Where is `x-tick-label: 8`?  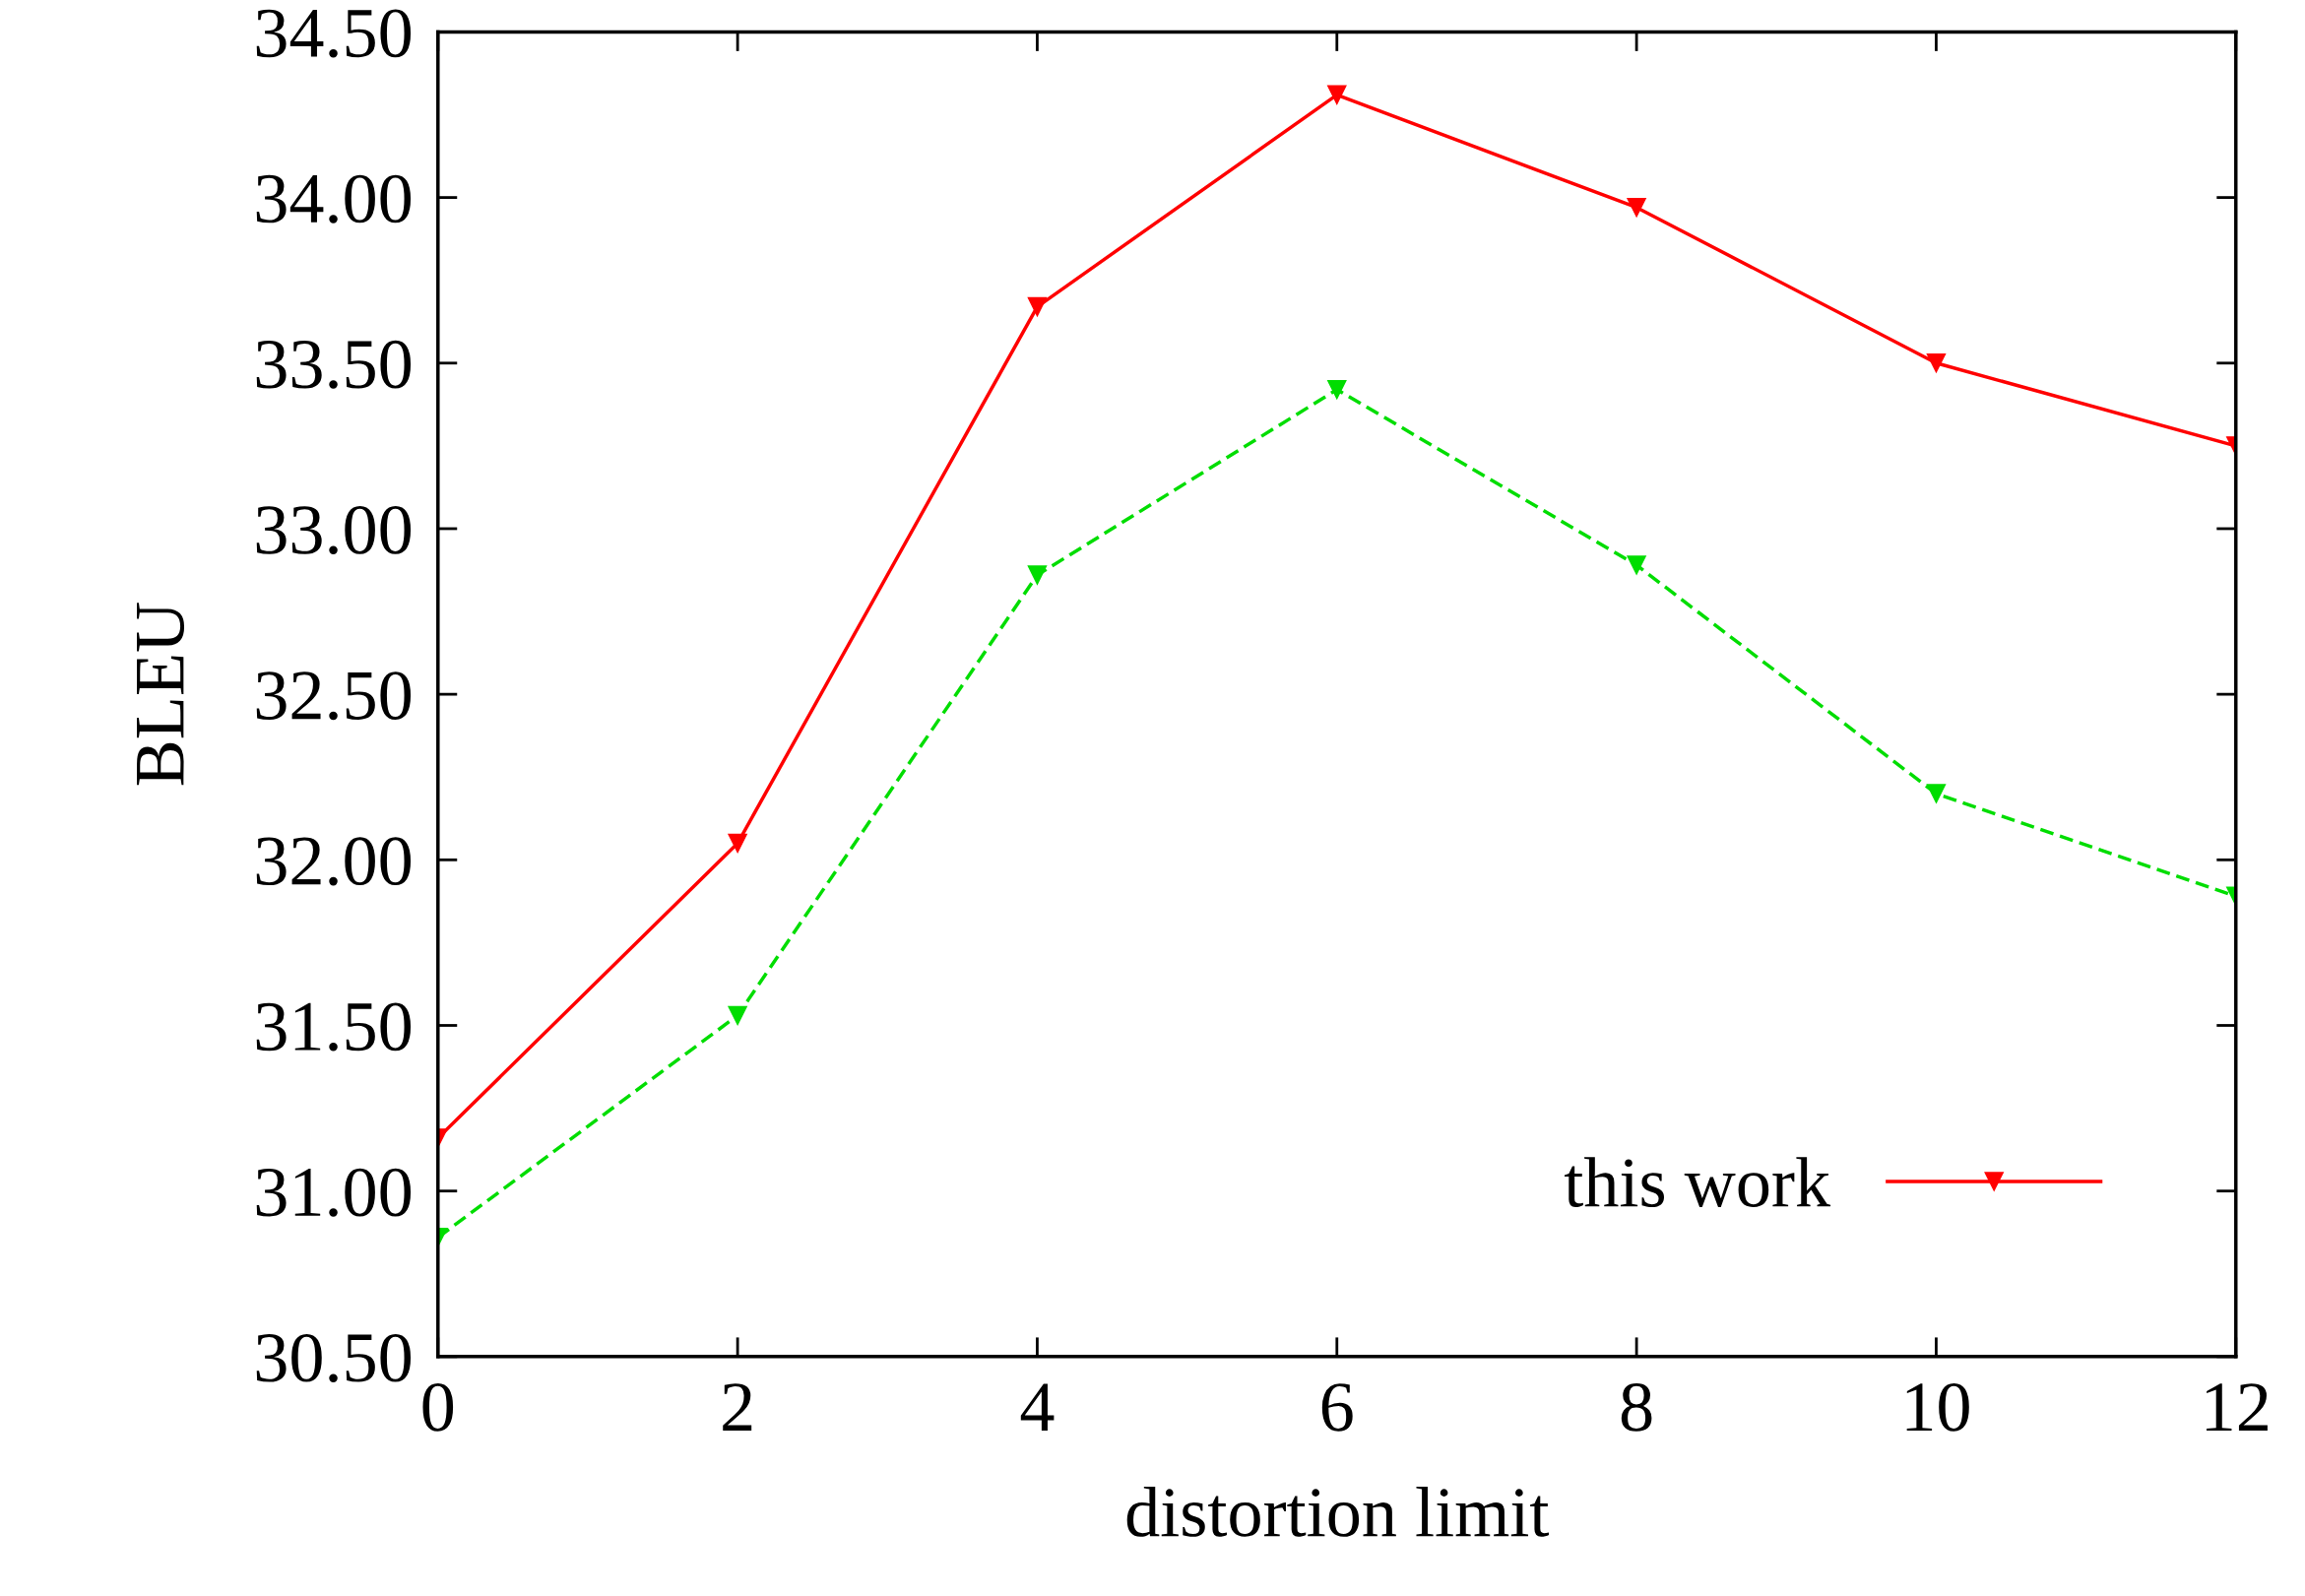
x-tick-label: 8 is located at coordinates (1636, 1407).